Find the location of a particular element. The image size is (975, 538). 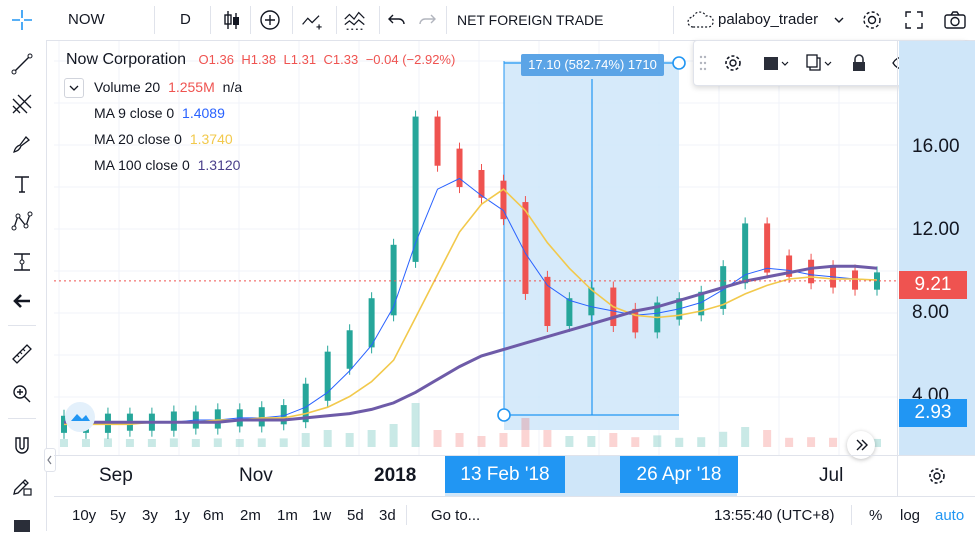

drawing-settings-icon is located at coordinates (733, 63).